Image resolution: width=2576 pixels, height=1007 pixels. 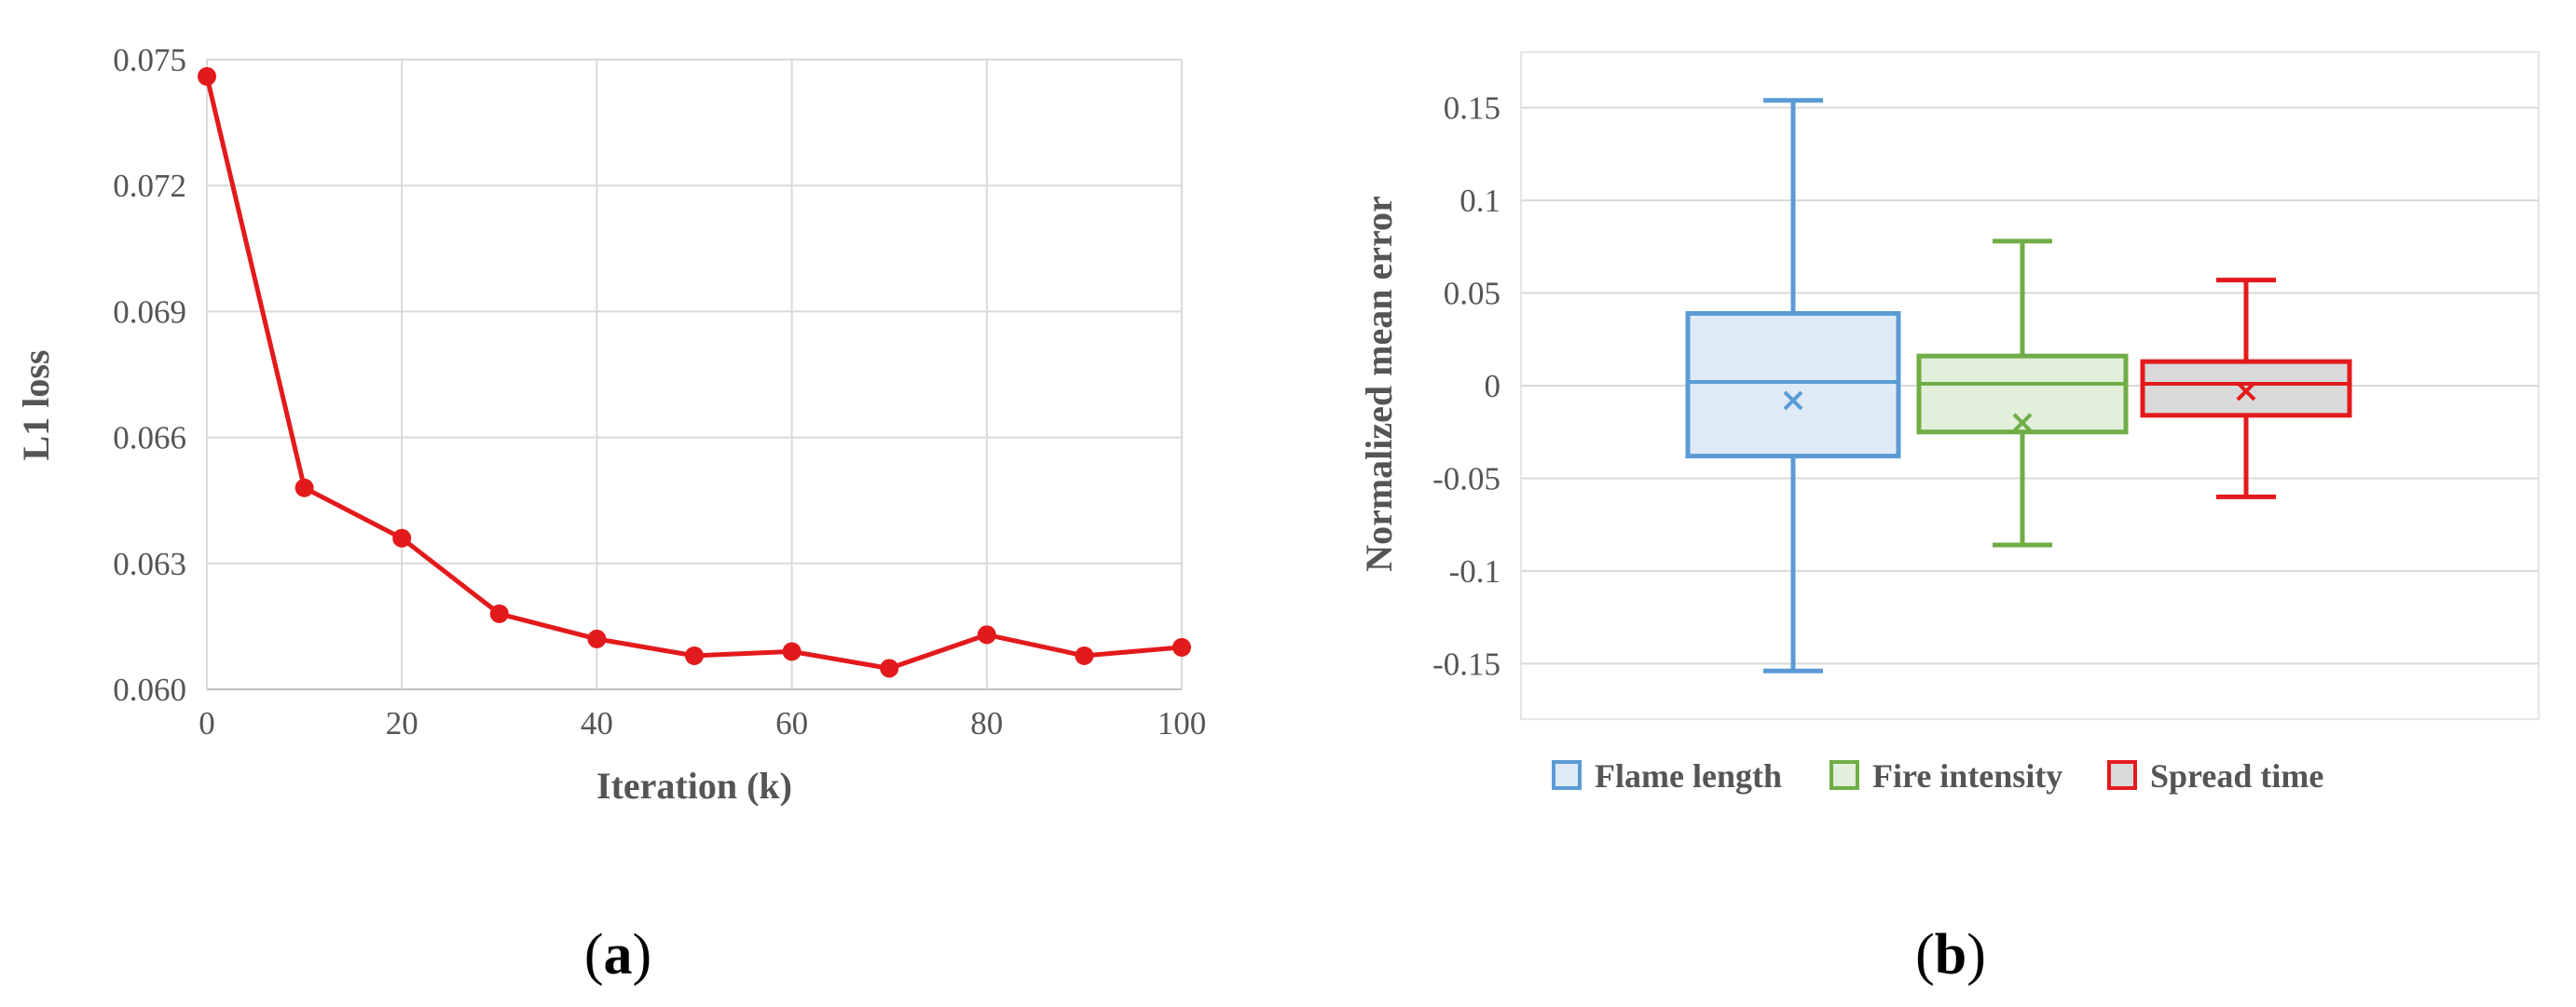 What do you see at coordinates (986, 723) in the screenshot?
I see `loss-x-tick-label: 80` at bounding box center [986, 723].